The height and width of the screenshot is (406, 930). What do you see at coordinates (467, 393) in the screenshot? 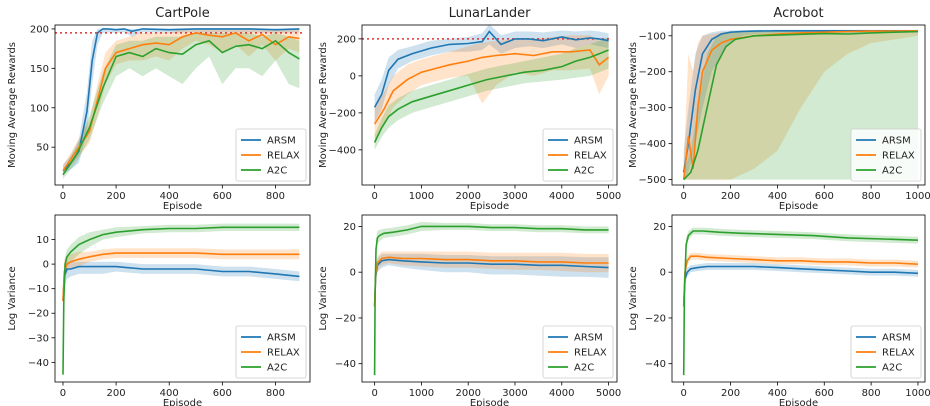
I see `x-tick-label: 2000` at bounding box center [467, 393].